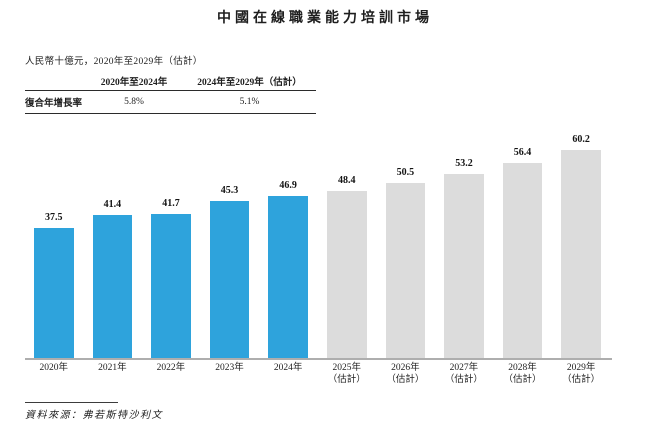 The width and height of the screenshot is (650, 432). I want to click on cagr-header-2024-2029: 2024年至2029年（估計）, so click(249, 83).